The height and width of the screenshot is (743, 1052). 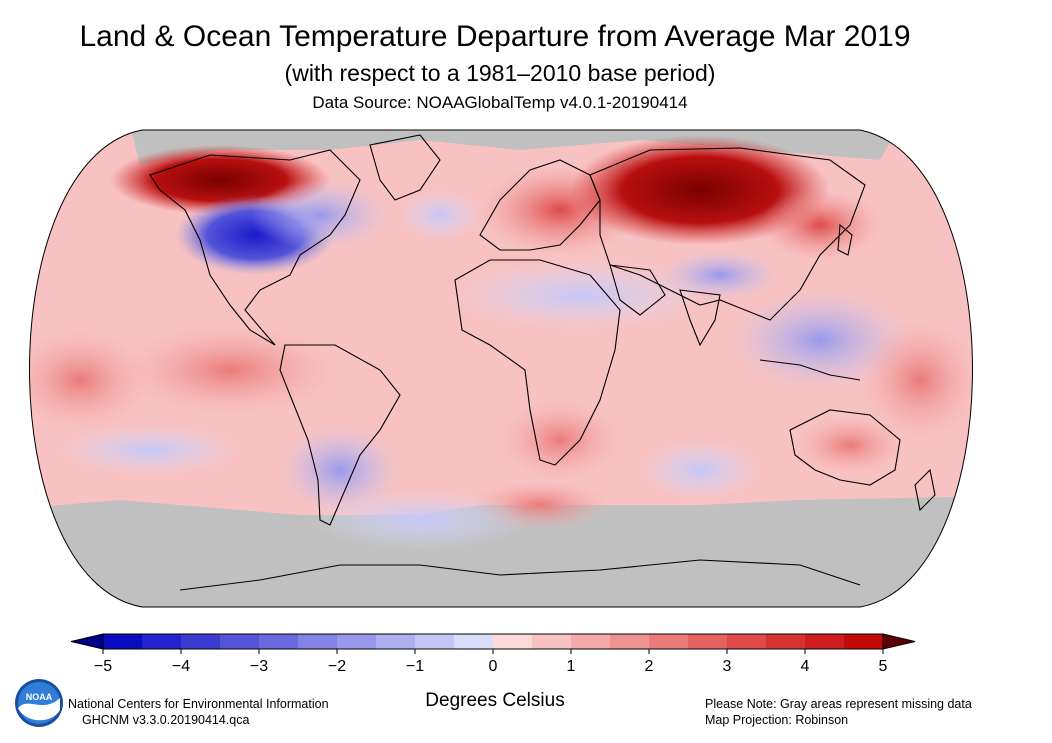 I want to click on greenland-outline, so click(x=405, y=167).